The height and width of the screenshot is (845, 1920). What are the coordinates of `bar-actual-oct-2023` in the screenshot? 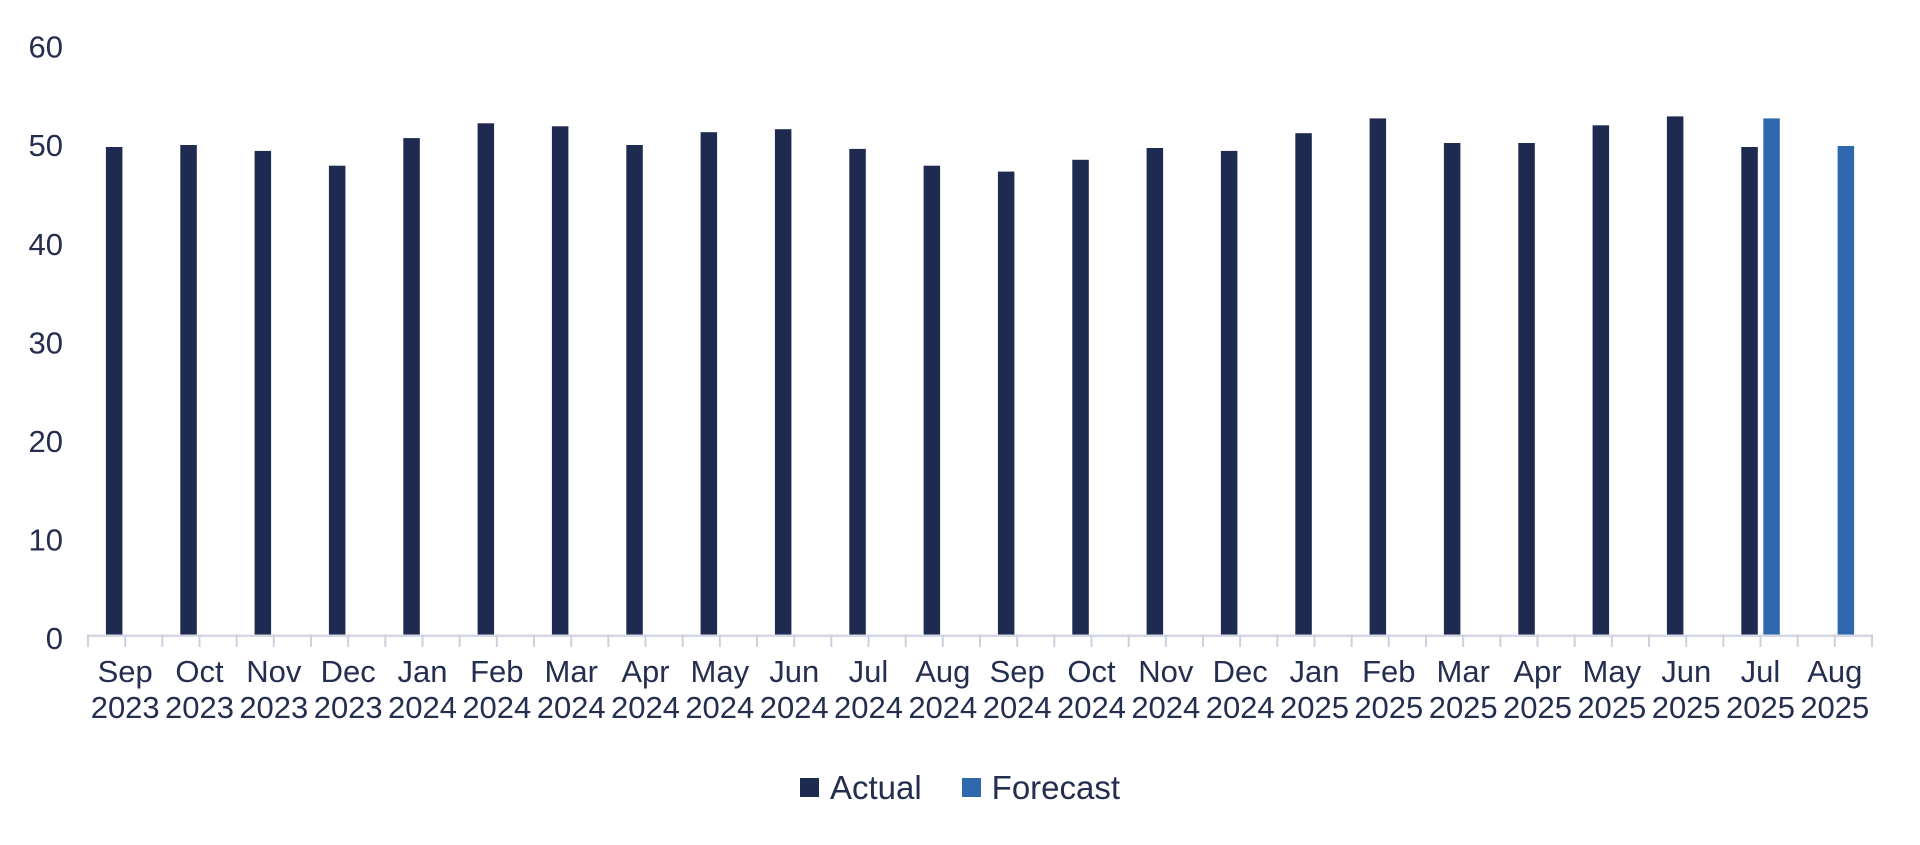 It's located at (188, 390).